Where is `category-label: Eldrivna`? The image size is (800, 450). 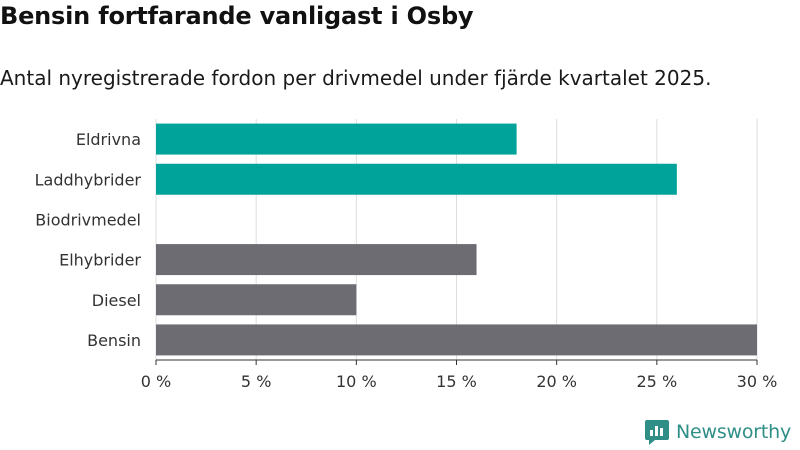 category-label: Eldrivna is located at coordinates (108, 139).